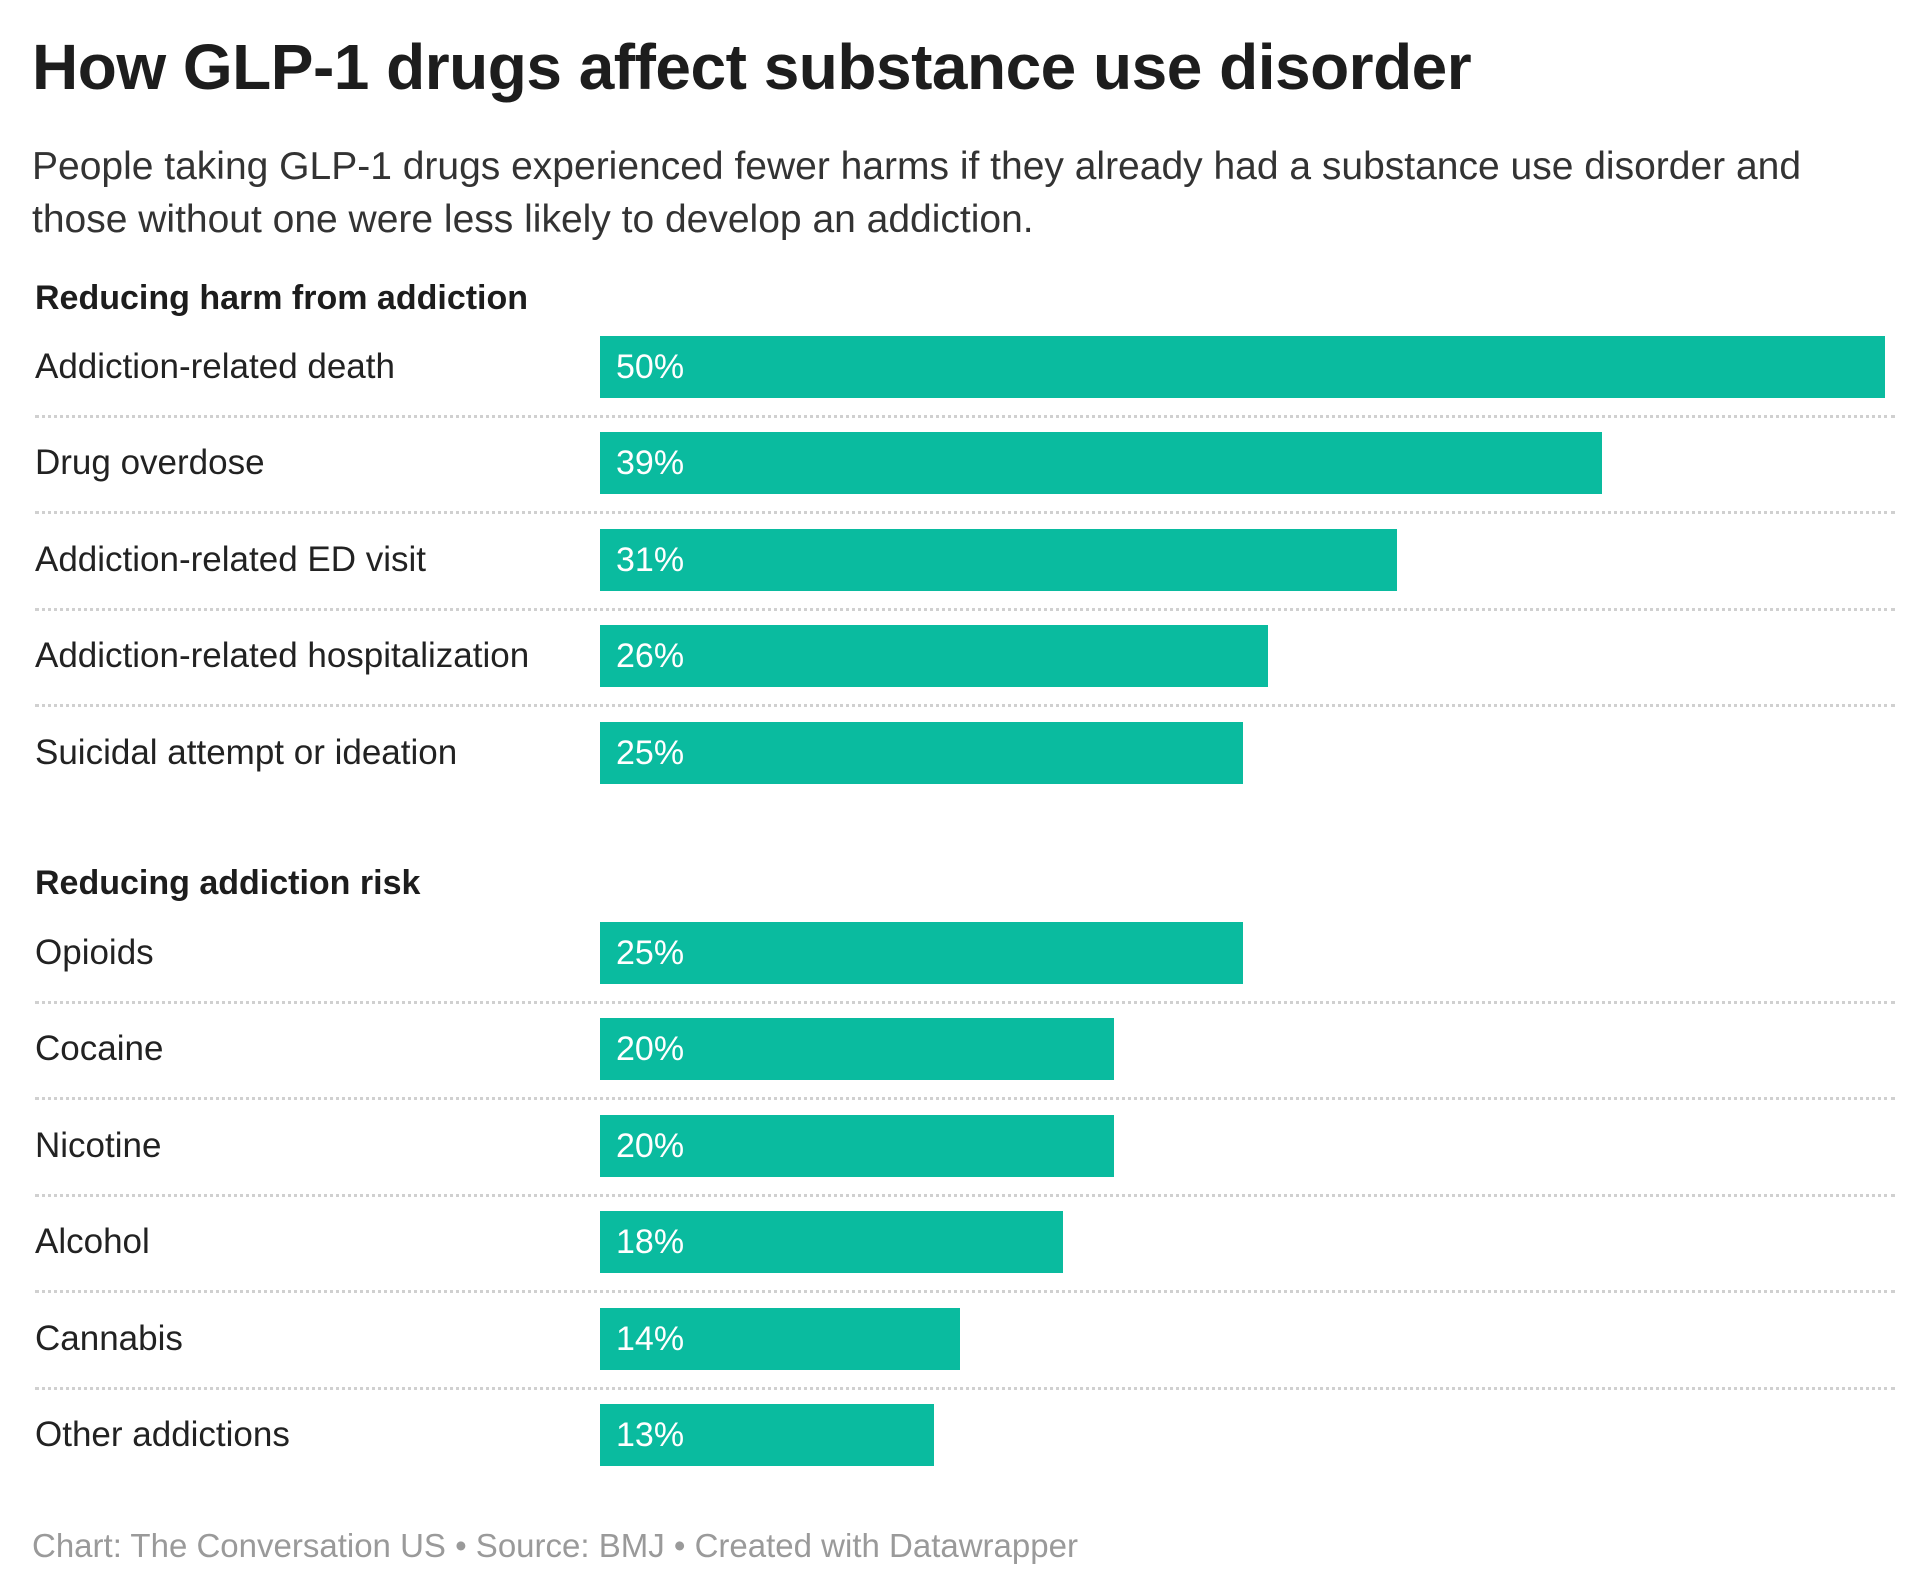  Describe the element at coordinates (1242, 367) in the screenshot. I see `bar: 50%` at that location.